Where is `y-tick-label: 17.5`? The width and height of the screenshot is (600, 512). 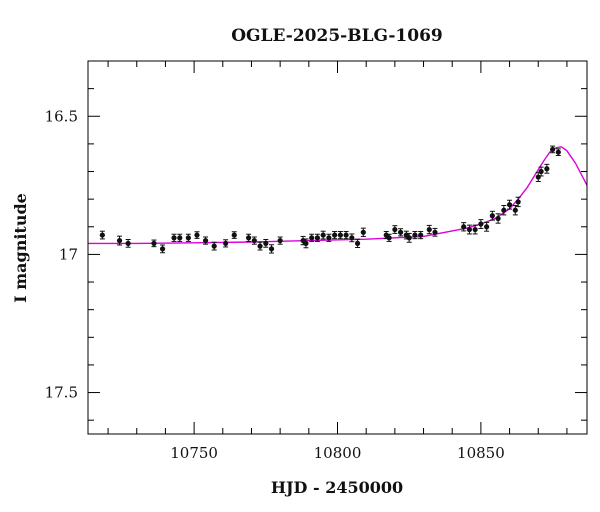
y-tick-label: 17.5 is located at coordinates (61, 393).